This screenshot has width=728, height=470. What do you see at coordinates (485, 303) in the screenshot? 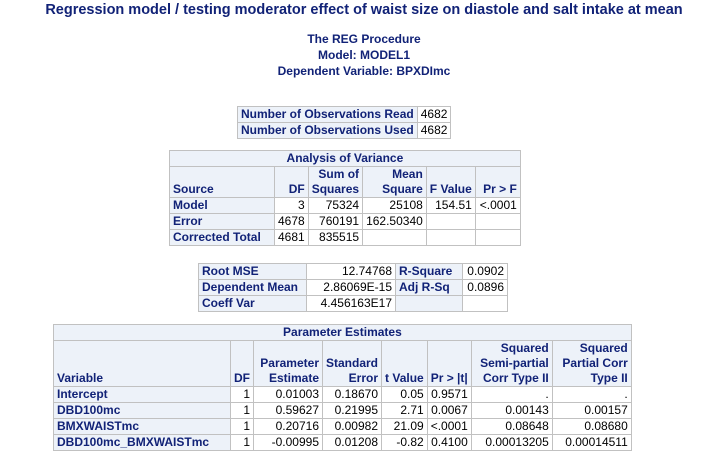
I see `fit-value` at bounding box center [485, 303].